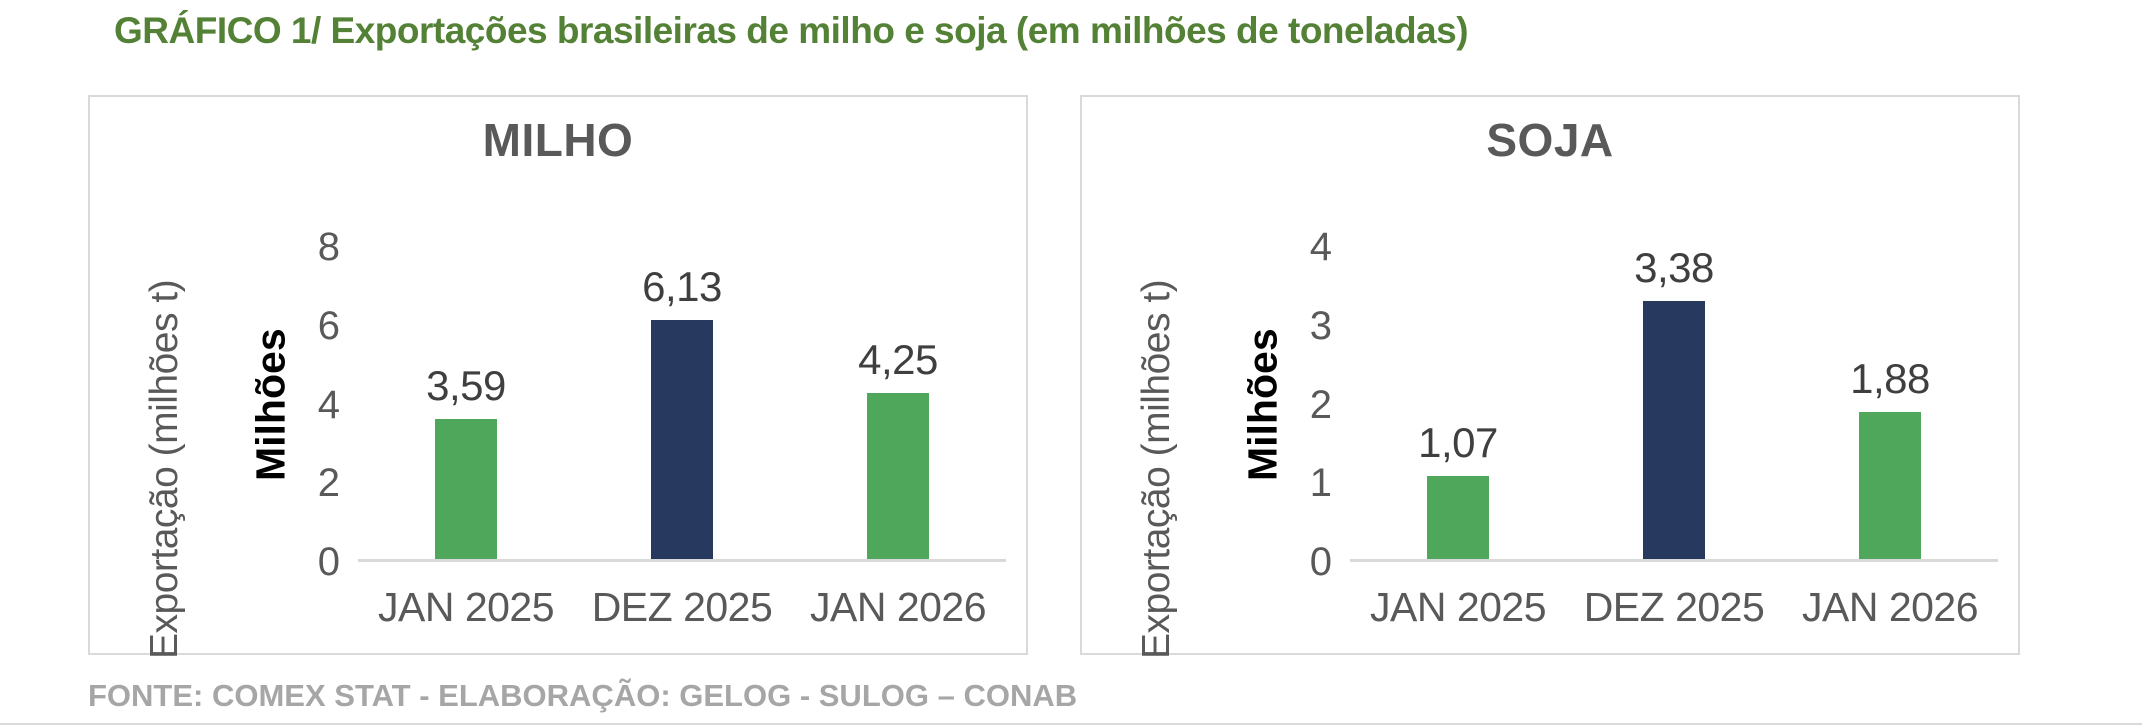 The width and height of the screenshot is (2142, 726). I want to click on bar-group: 1,07, so click(1458, 403).